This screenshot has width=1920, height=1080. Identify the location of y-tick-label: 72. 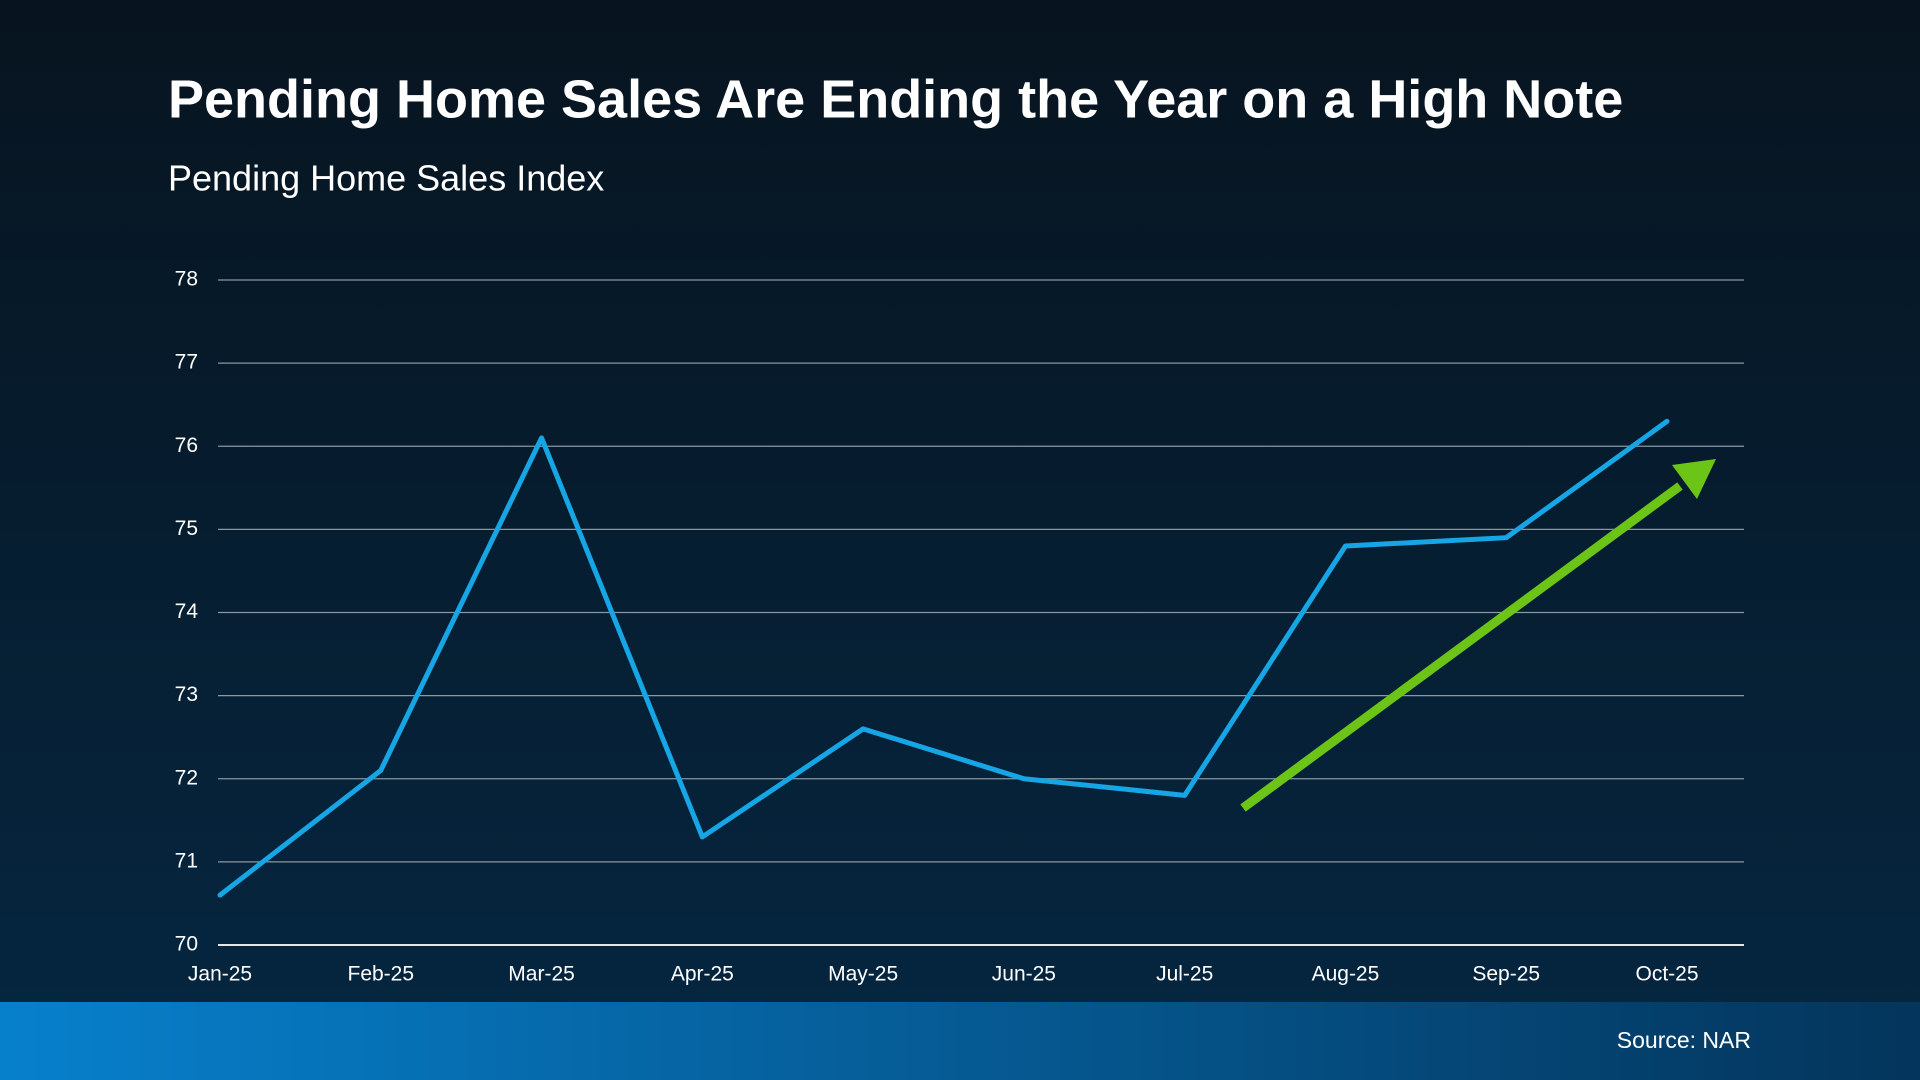
(186, 777).